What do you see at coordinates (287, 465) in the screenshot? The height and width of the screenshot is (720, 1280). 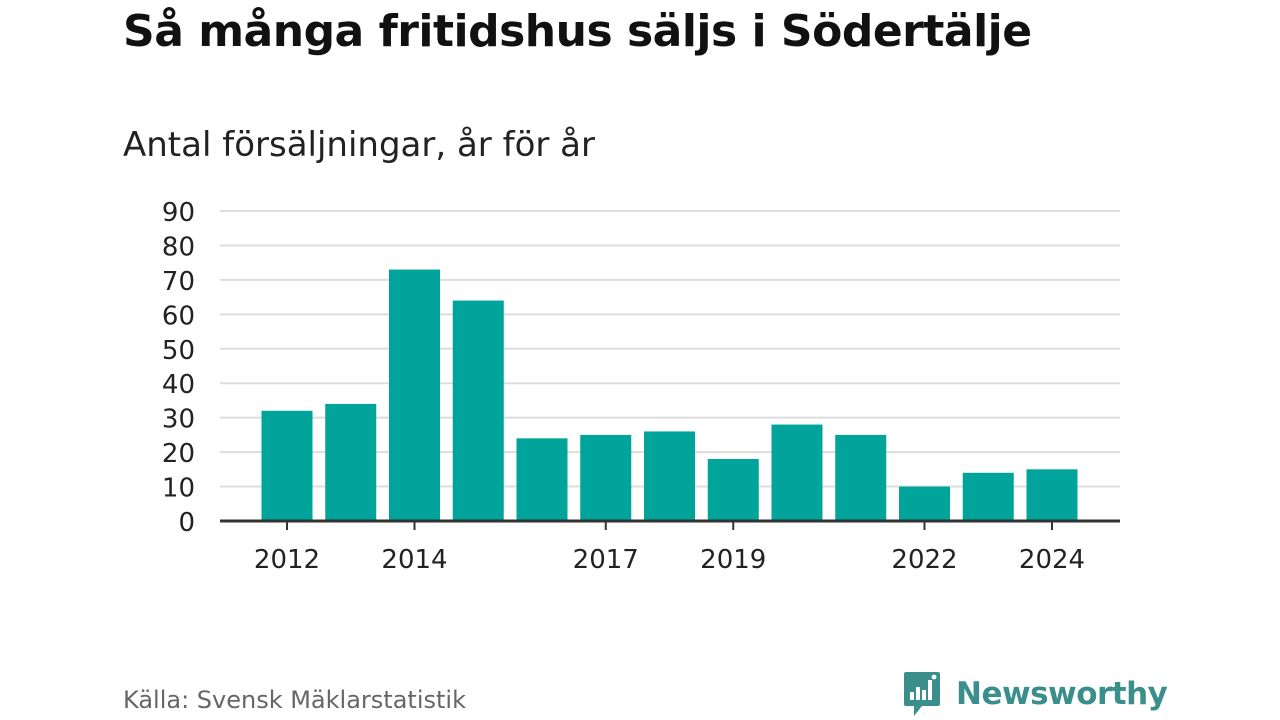 I see `bar-2012` at bounding box center [287, 465].